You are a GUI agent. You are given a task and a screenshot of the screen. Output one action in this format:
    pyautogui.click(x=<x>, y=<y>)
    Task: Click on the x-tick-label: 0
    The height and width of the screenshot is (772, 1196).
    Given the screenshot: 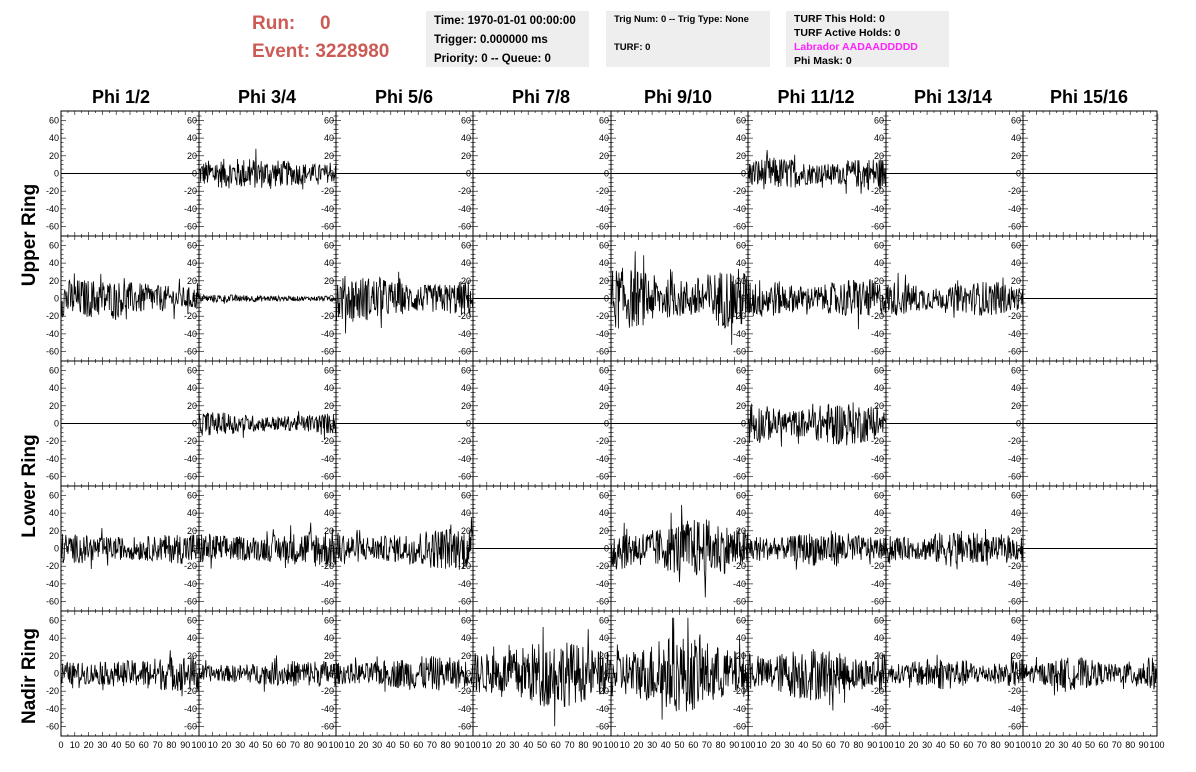 What is the action you would take?
    pyautogui.click(x=60, y=745)
    